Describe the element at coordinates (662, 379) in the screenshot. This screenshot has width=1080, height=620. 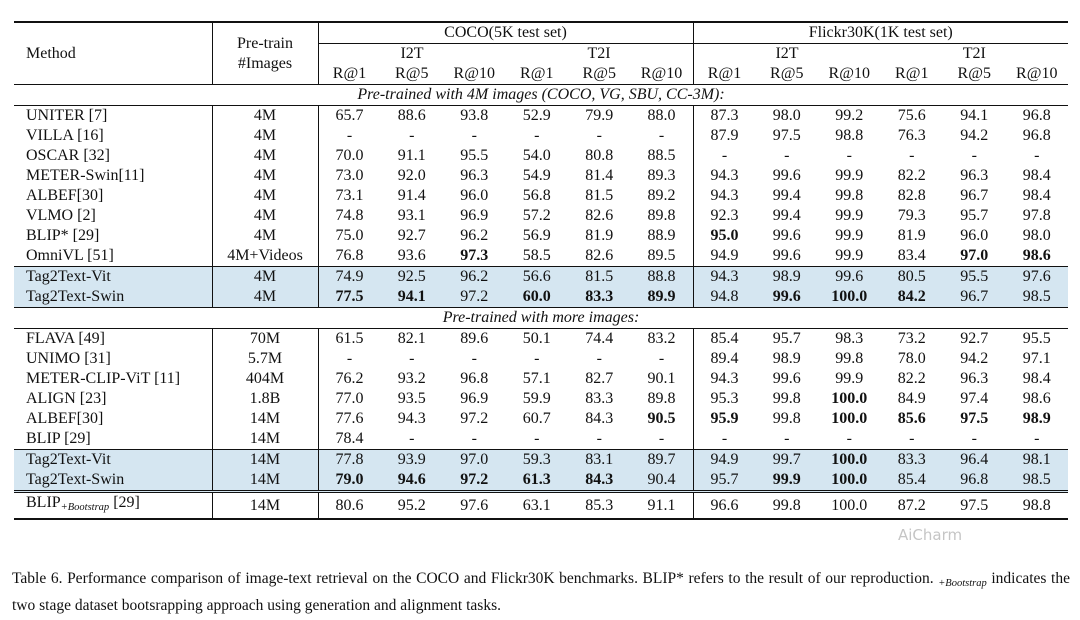
I see `score-cell: 90.1` at that location.